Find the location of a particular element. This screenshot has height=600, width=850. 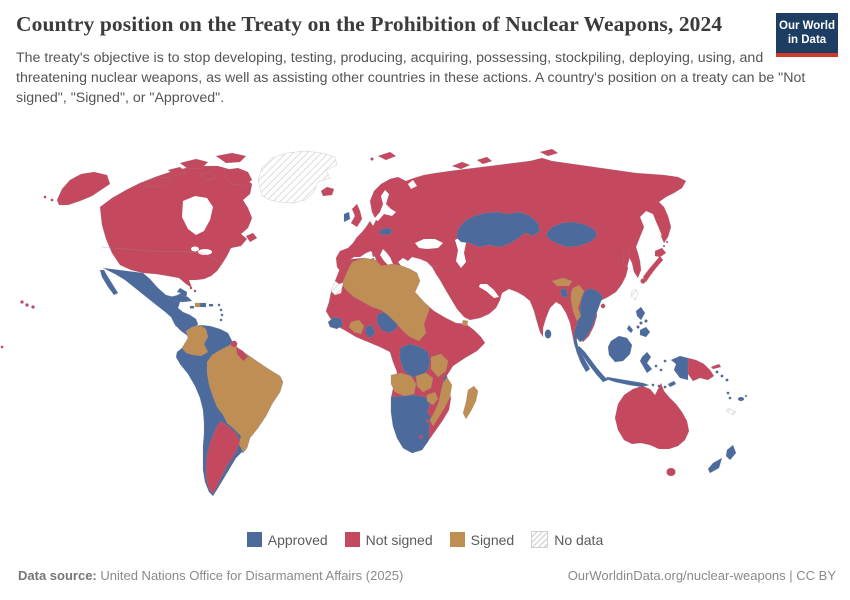

bahamas is located at coordinates (193, 289).